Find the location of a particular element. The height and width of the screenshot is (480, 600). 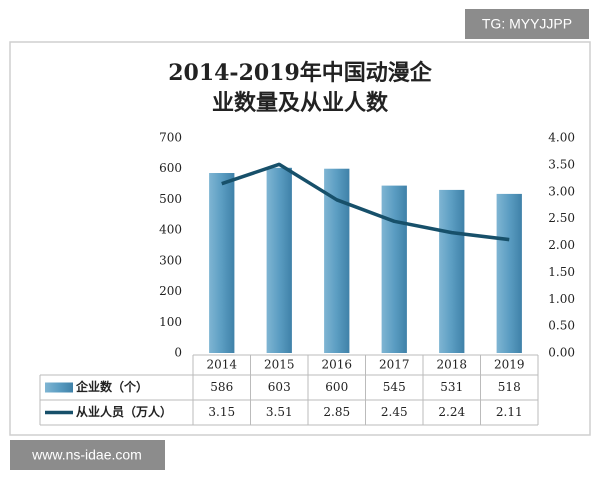

website: www.ns-idae.com is located at coordinates (86, 455).